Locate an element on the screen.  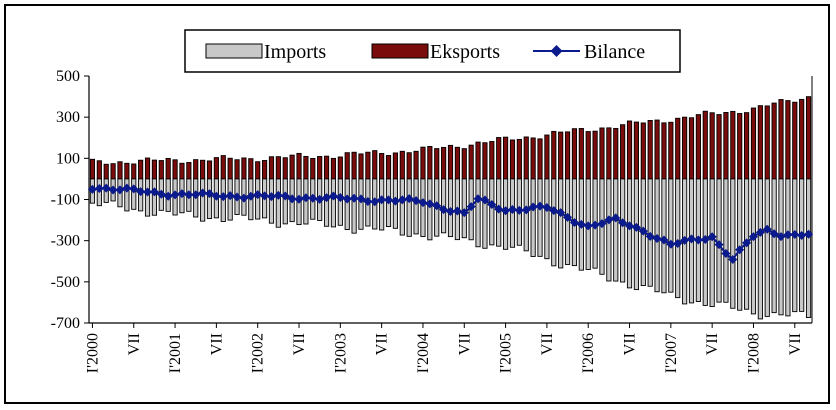
x-tick-label: I'2003 is located at coordinates (340, 353).